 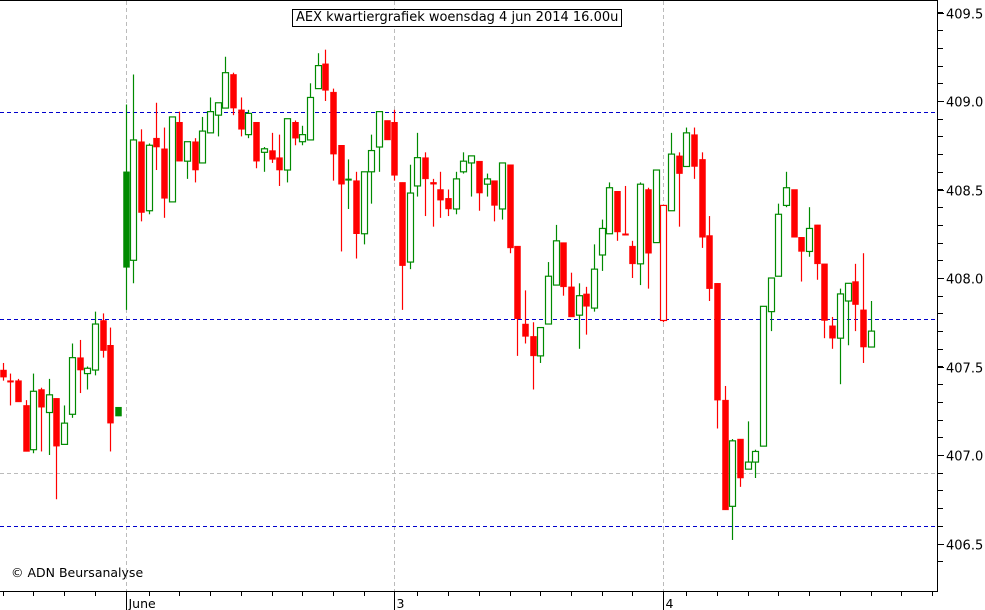 What do you see at coordinates (964, 192) in the screenshot?
I see `y-tick-label: 408.5` at bounding box center [964, 192].